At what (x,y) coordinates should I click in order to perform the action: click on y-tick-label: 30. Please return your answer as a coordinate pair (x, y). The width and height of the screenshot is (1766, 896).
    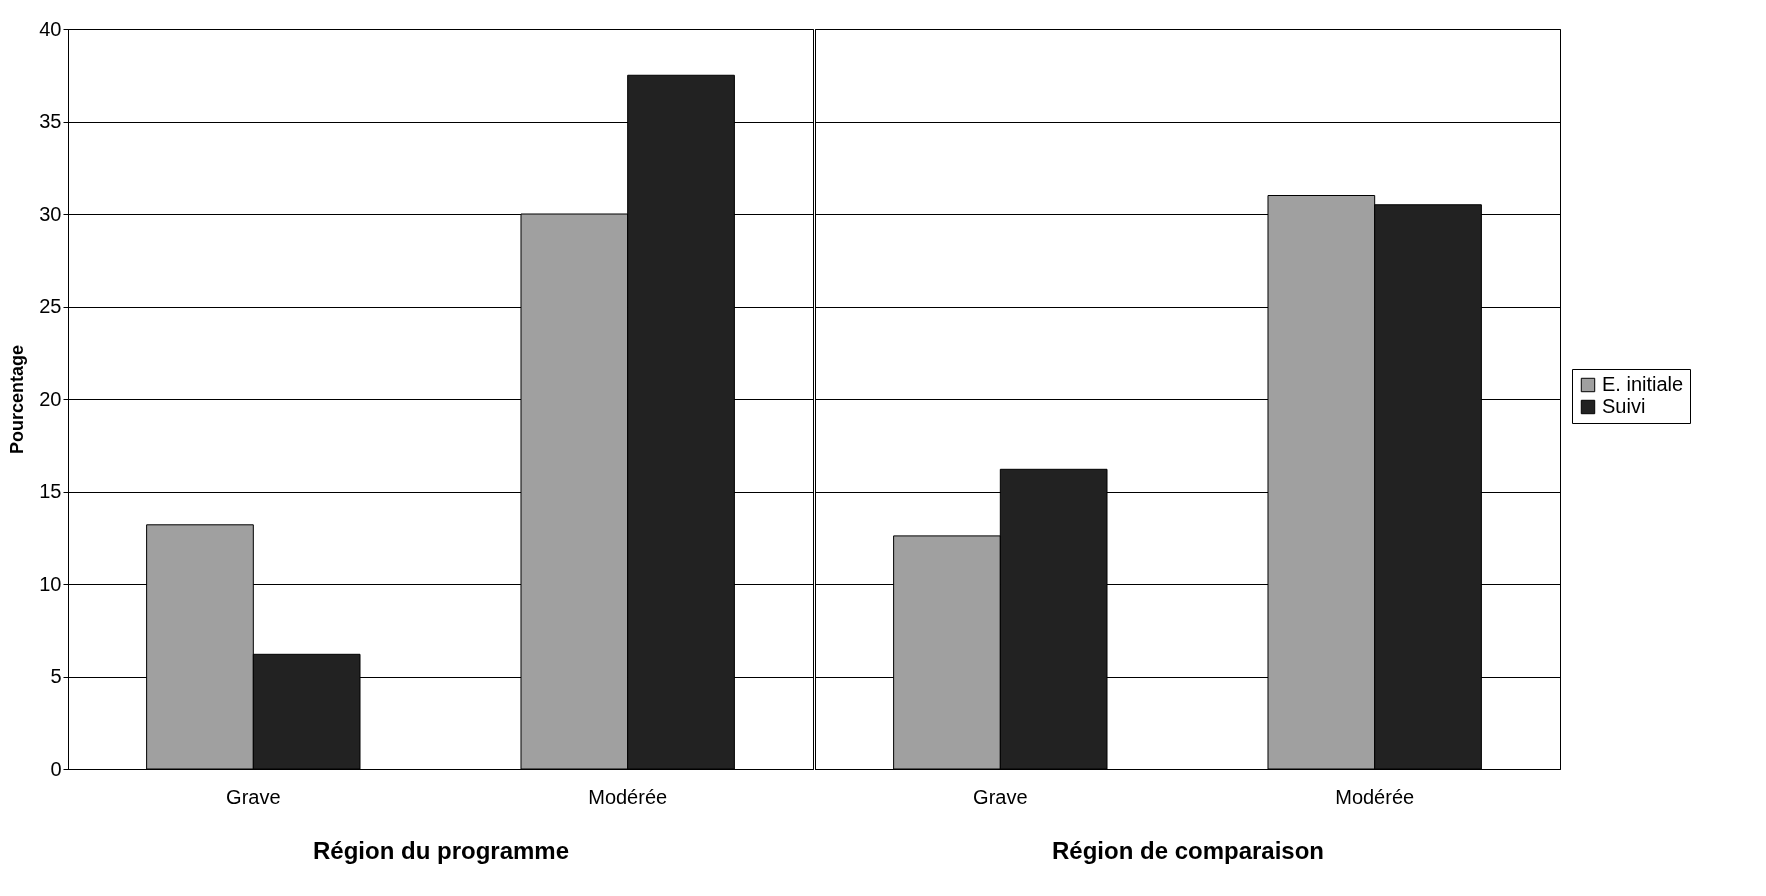
    Looking at the image, I should click on (50, 213).